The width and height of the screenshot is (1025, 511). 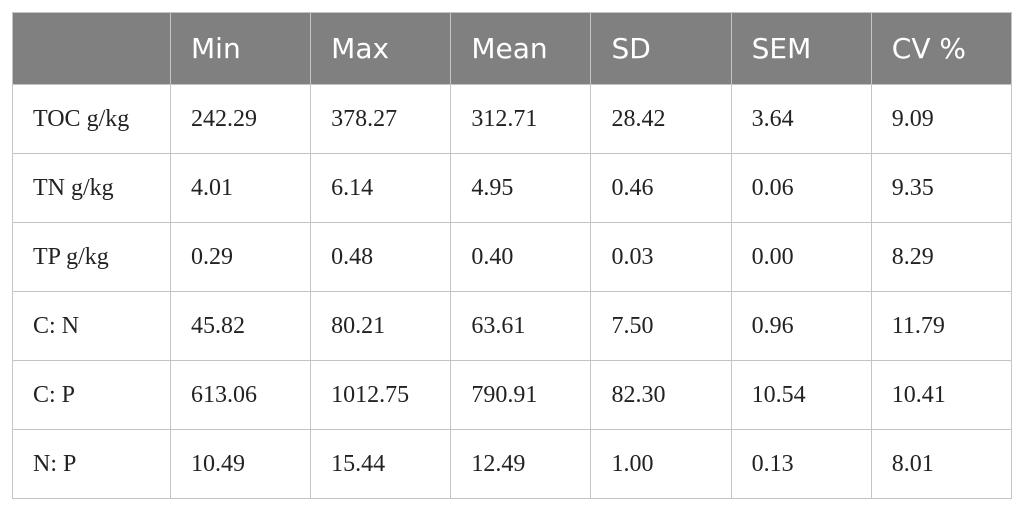 What do you see at coordinates (521, 464) in the screenshot?
I see `data-cell: 12.49` at bounding box center [521, 464].